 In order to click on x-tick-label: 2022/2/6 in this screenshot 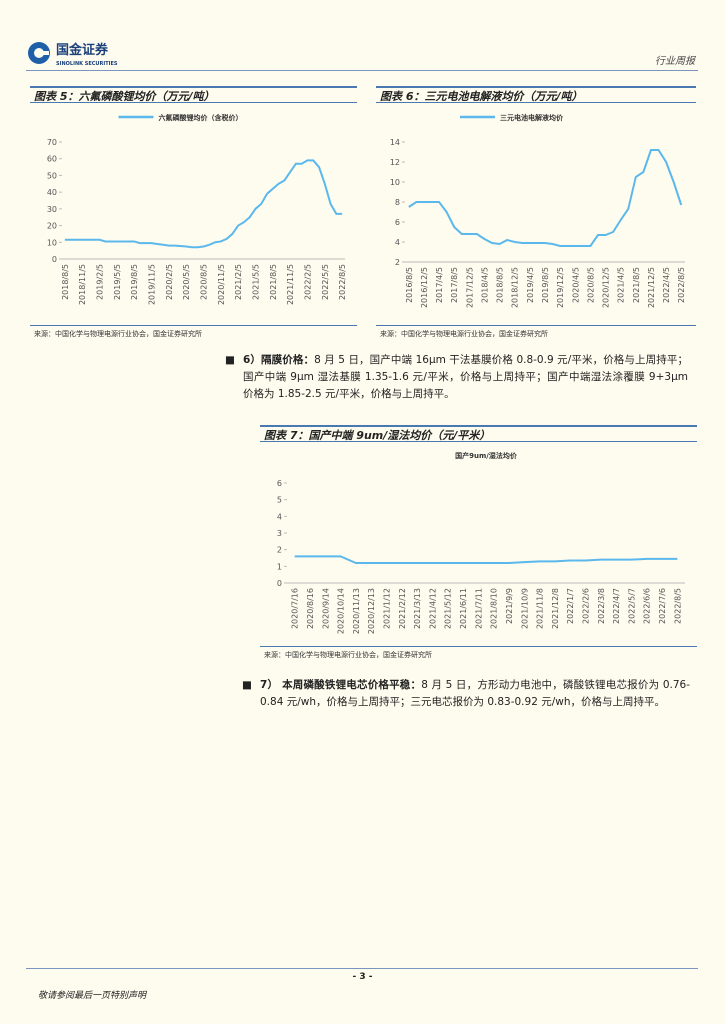, I will do `click(586, 606)`.